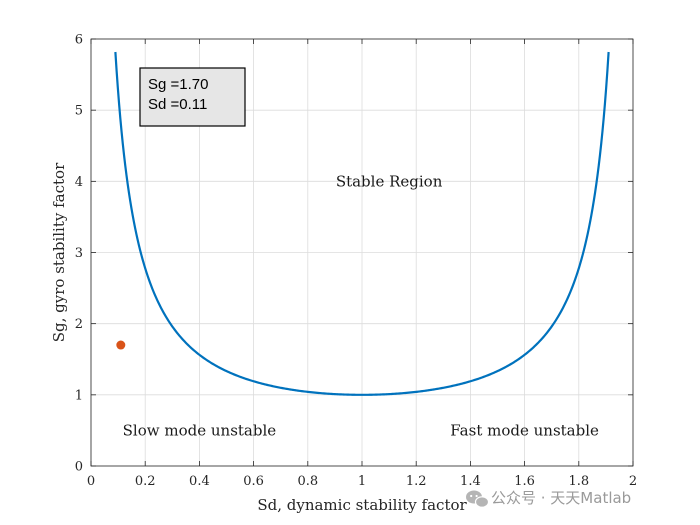 The height and width of the screenshot is (525, 700). I want to click on x-tick-label: 0.6, so click(253, 481).